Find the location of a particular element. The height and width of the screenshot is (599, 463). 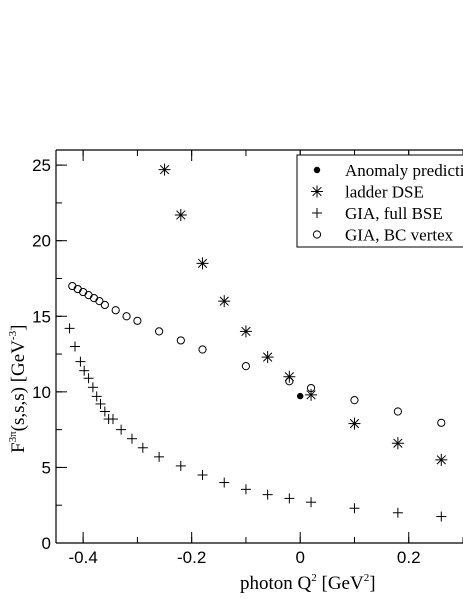

legend-label-gia-bc-vertex: GIA, BC vertex is located at coordinates (399, 235).